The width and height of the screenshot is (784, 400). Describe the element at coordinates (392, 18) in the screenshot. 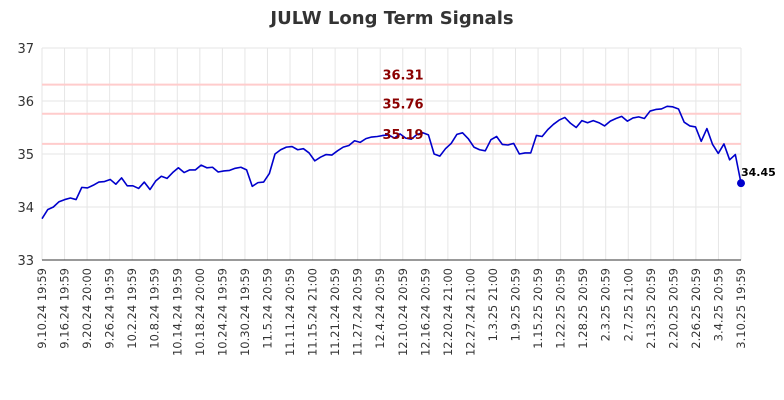

I see `chart-title: JULW Long Term Signals` at that location.